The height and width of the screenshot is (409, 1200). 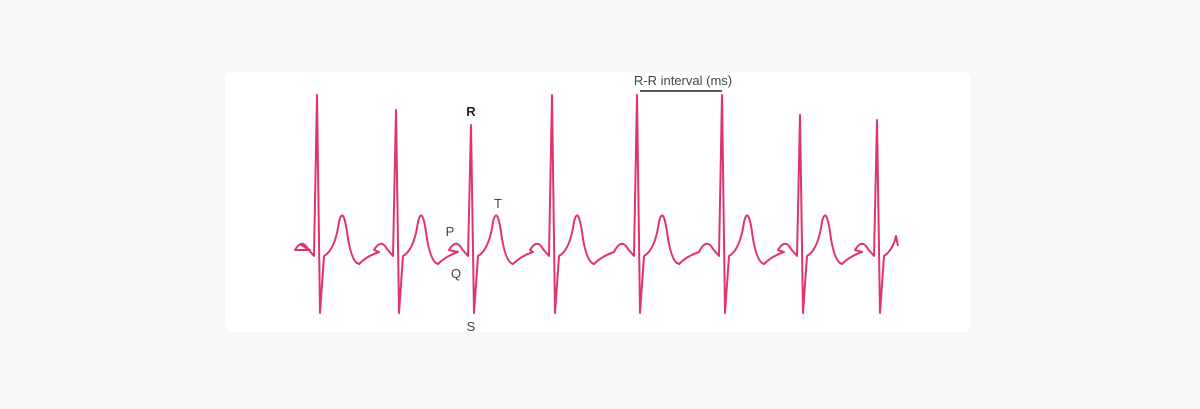 What do you see at coordinates (471, 111) in the screenshot?
I see `r-label: R` at bounding box center [471, 111].